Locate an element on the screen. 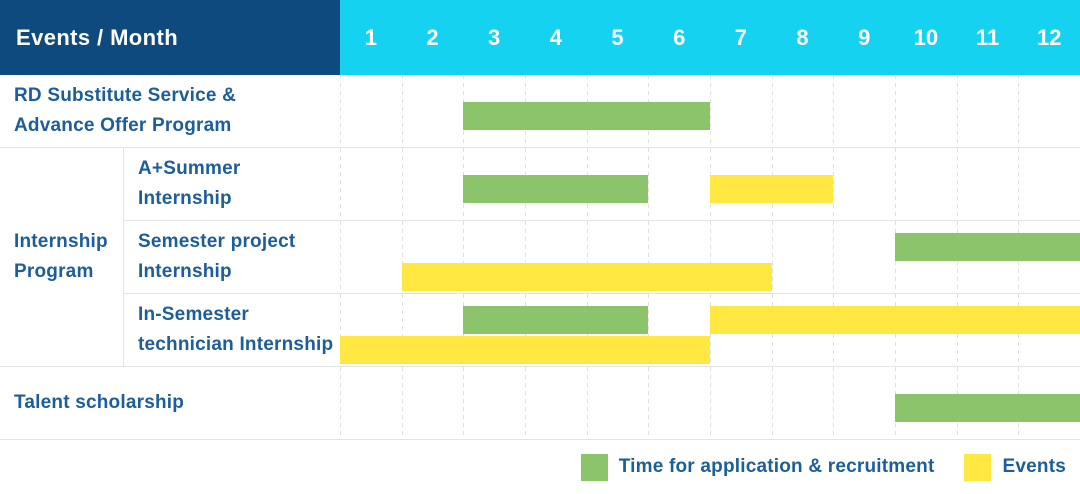  legend-label-events: Events is located at coordinates (1034, 466).